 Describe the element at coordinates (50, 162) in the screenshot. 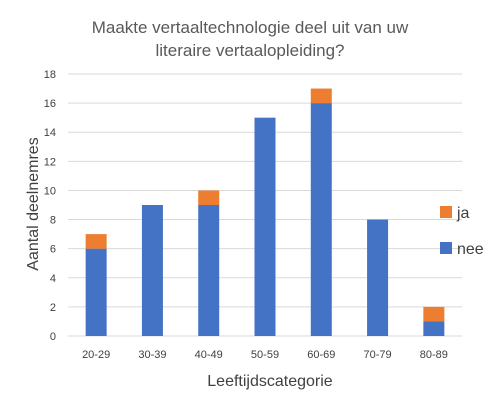

I see `y-tick-label: 12` at that location.